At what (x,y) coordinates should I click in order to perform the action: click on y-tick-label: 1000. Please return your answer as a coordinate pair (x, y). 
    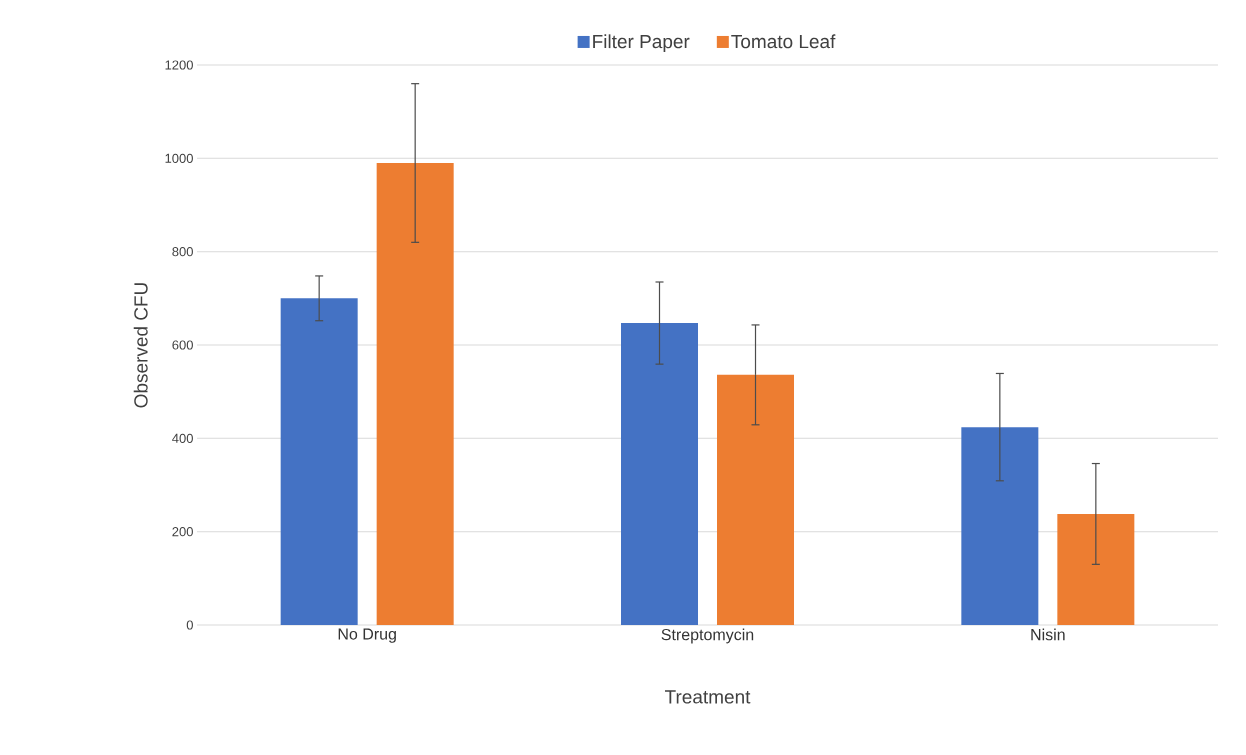
    Looking at the image, I should click on (179, 158).